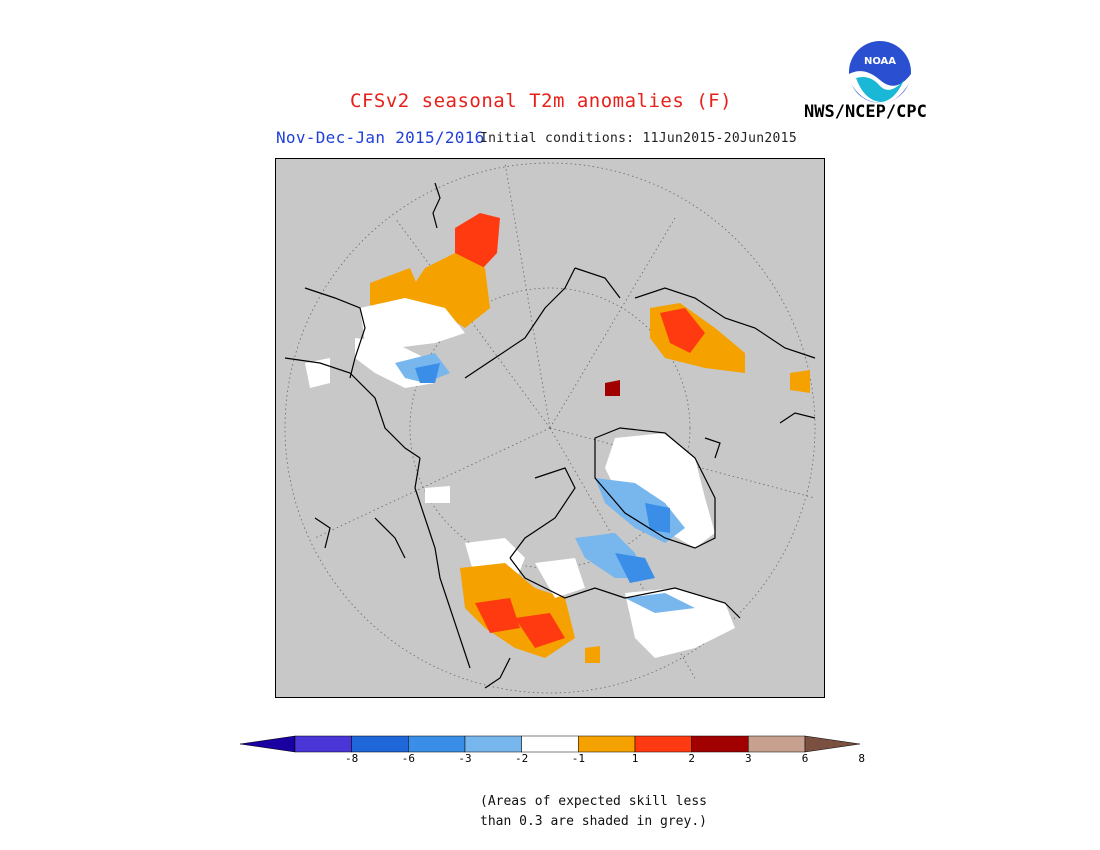 This screenshot has width=1100, height=850. I want to click on agency-label: NWS/NCEP/CPC, so click(865, 112).